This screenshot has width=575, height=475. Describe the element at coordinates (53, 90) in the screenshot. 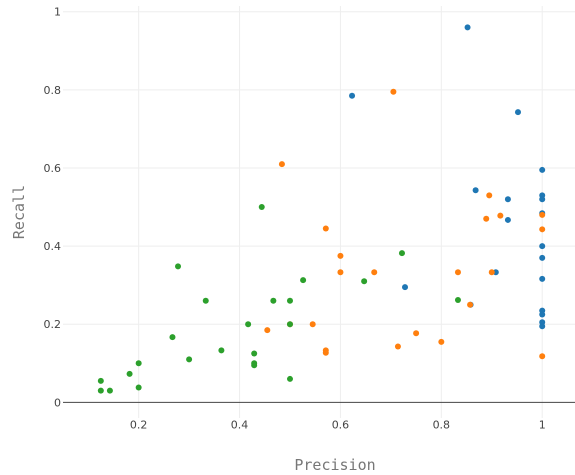

I see `y-tick-label: 0.8` at that location.